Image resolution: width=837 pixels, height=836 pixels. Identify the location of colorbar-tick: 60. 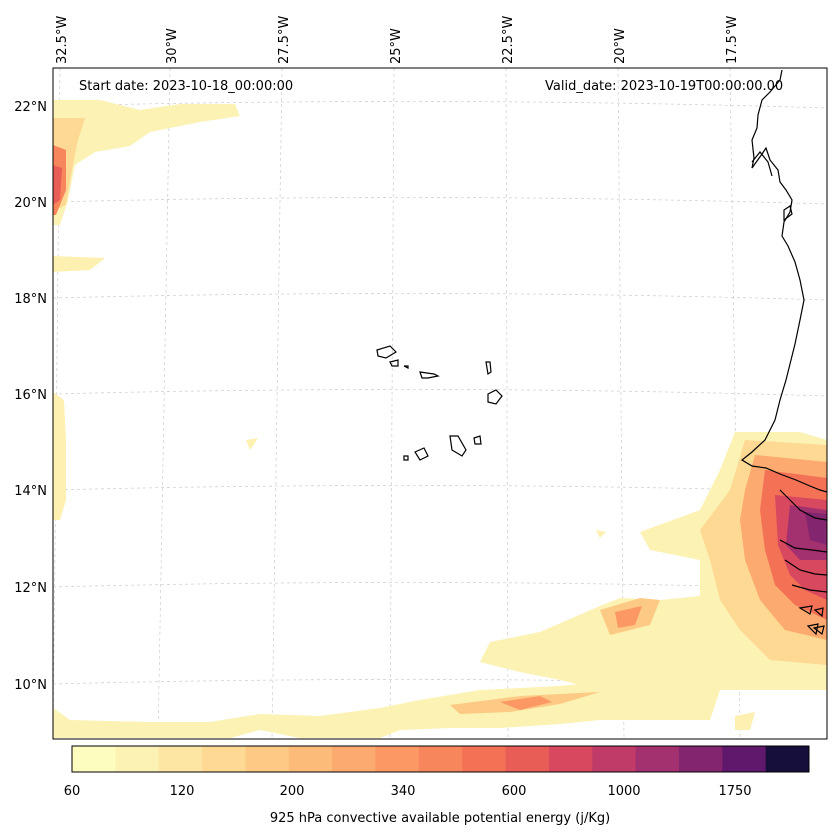
(72, 791).